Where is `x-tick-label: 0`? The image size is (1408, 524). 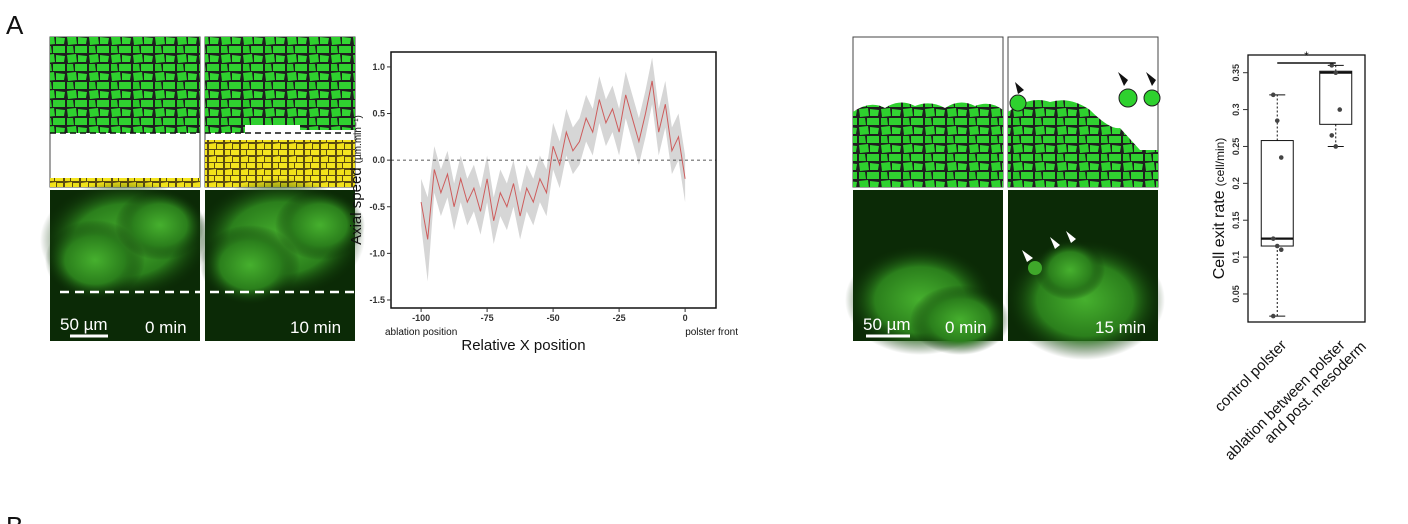
x-tick-label: 0 is located at coordinates (685, 318).